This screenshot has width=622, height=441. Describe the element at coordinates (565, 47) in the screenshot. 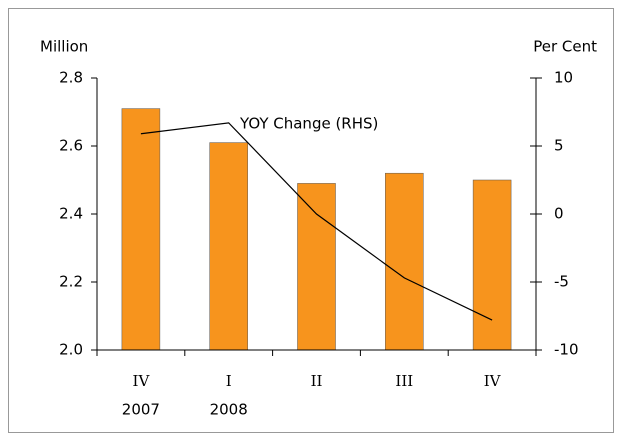

I see `y2-axis-label: Per Cent` at that location.